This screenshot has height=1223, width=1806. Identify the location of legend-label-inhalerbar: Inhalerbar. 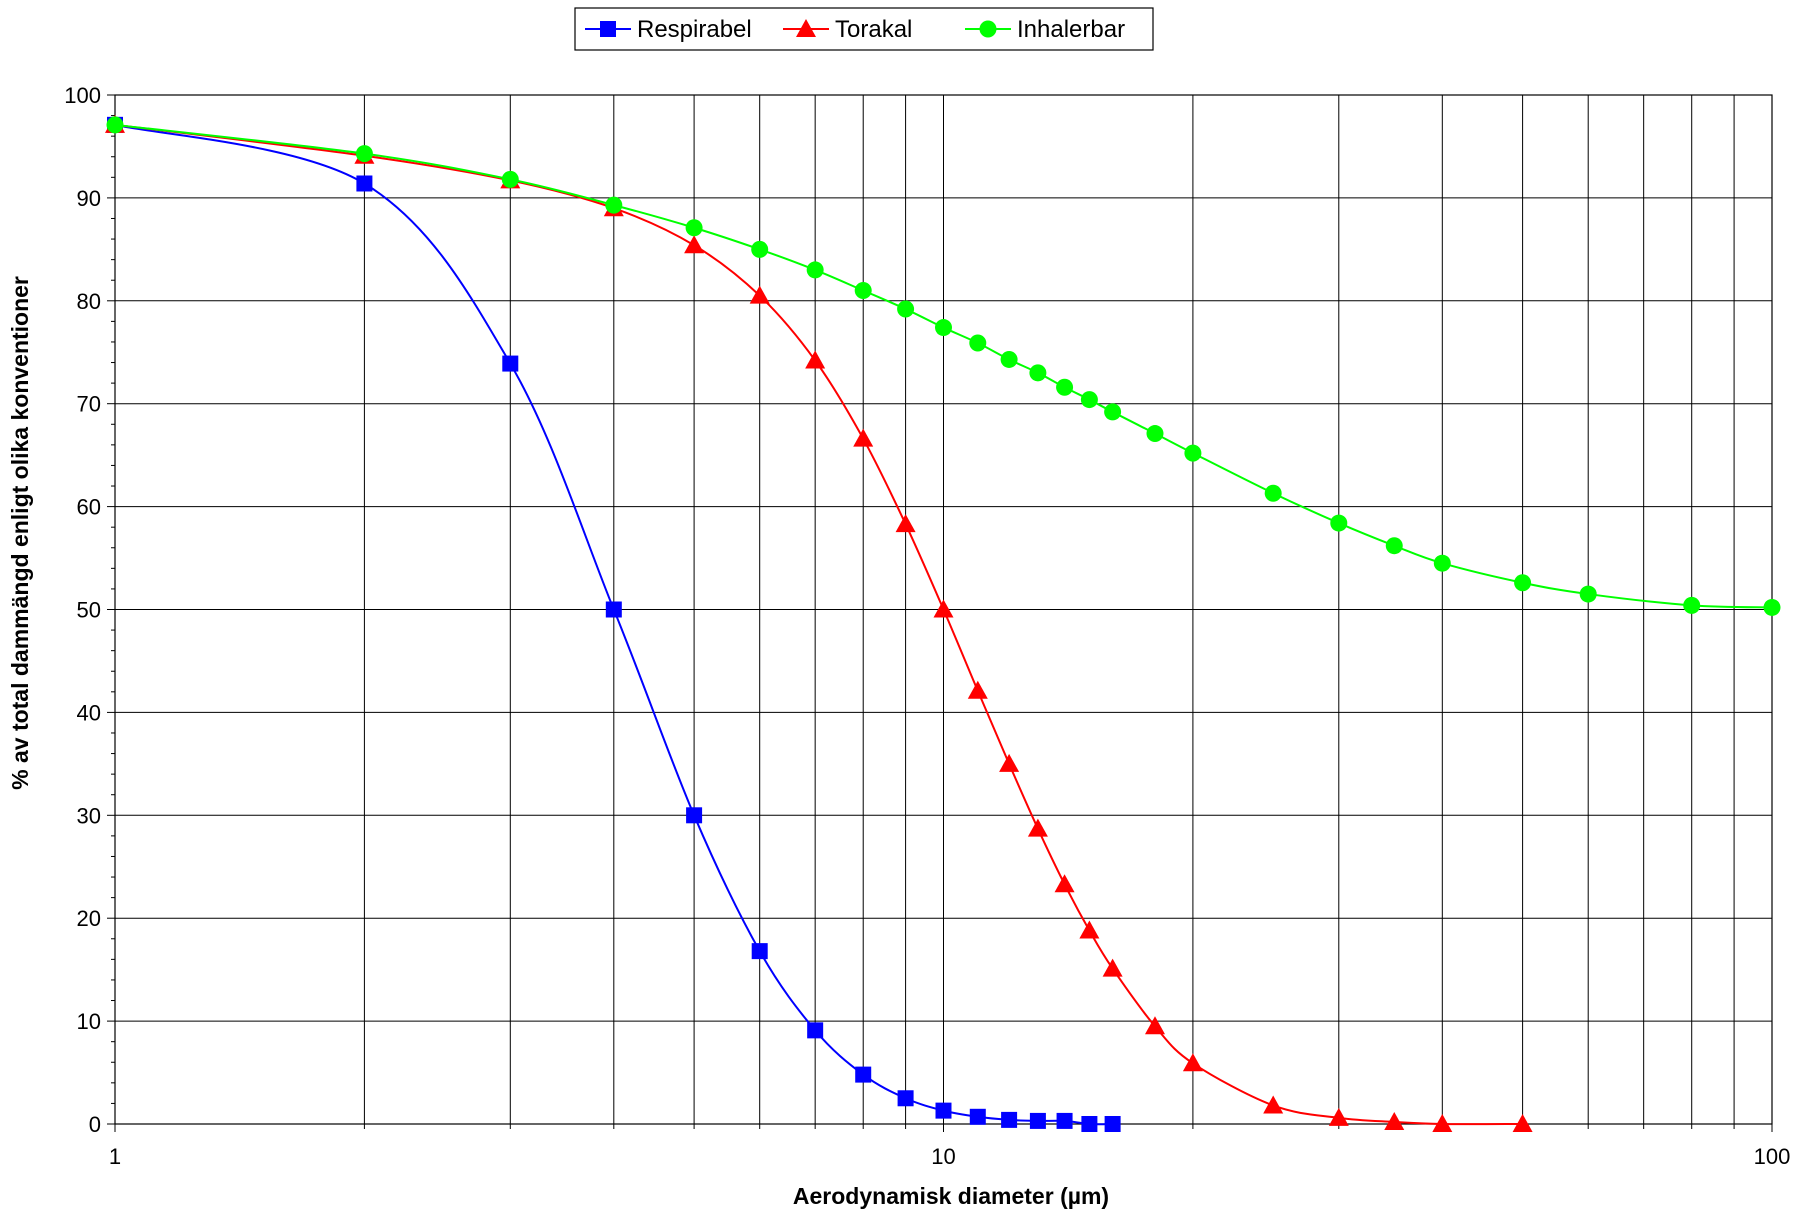
(1071, 29).